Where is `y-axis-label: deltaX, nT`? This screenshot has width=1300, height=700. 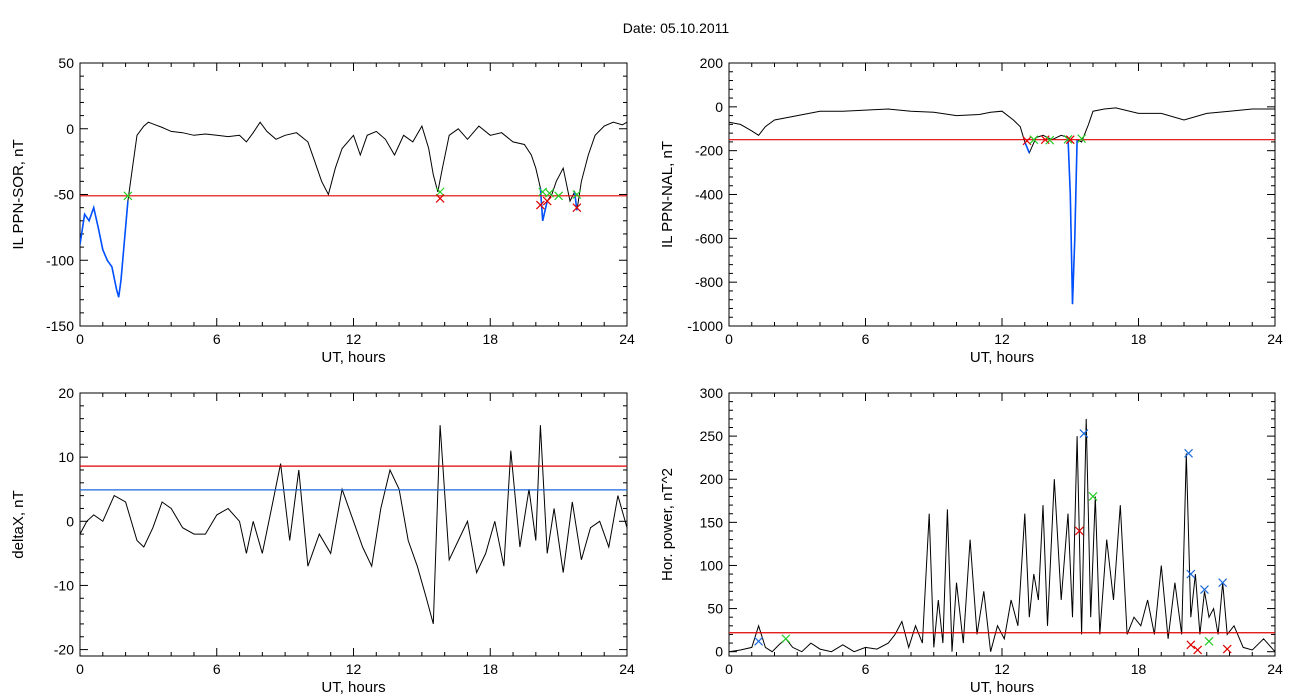 y-axis-label: deltaX, nT is located at coordinates (18, 524).